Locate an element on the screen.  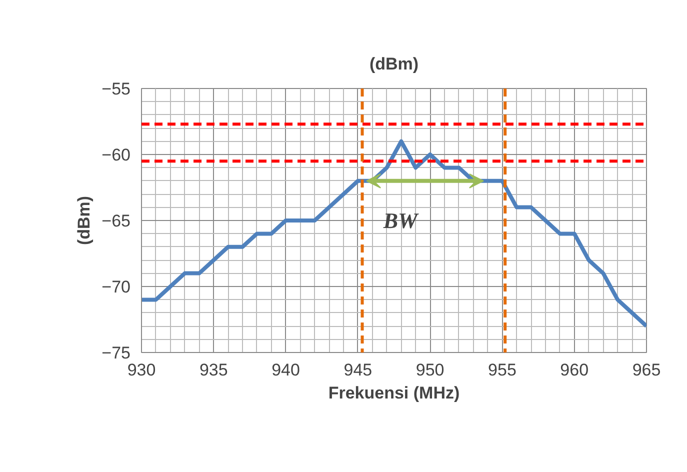
y-tick-label: −70 is located at coordinates (116, 287).